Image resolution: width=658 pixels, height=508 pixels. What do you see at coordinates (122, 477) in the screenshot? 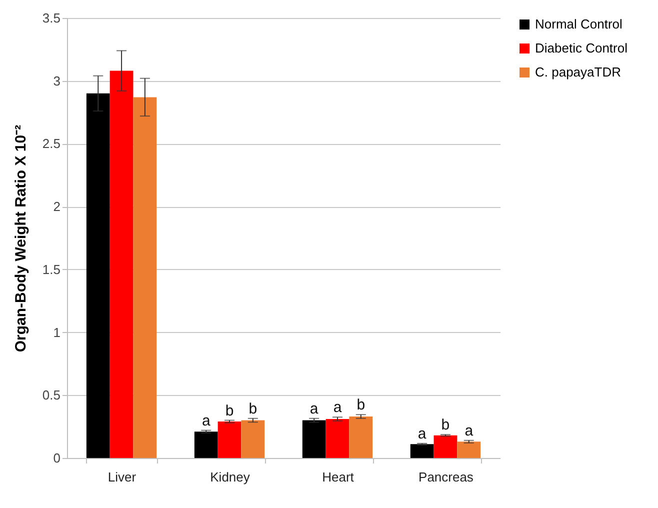
I see `x-tick-label: Liver` at bounding box center [122, 477].